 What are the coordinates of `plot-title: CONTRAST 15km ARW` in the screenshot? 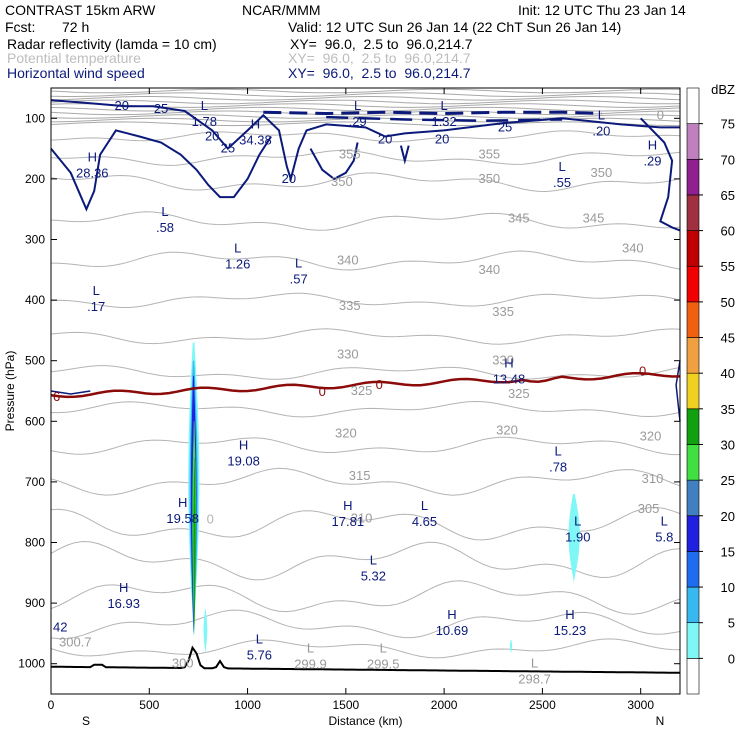 It's located at (80, 10).